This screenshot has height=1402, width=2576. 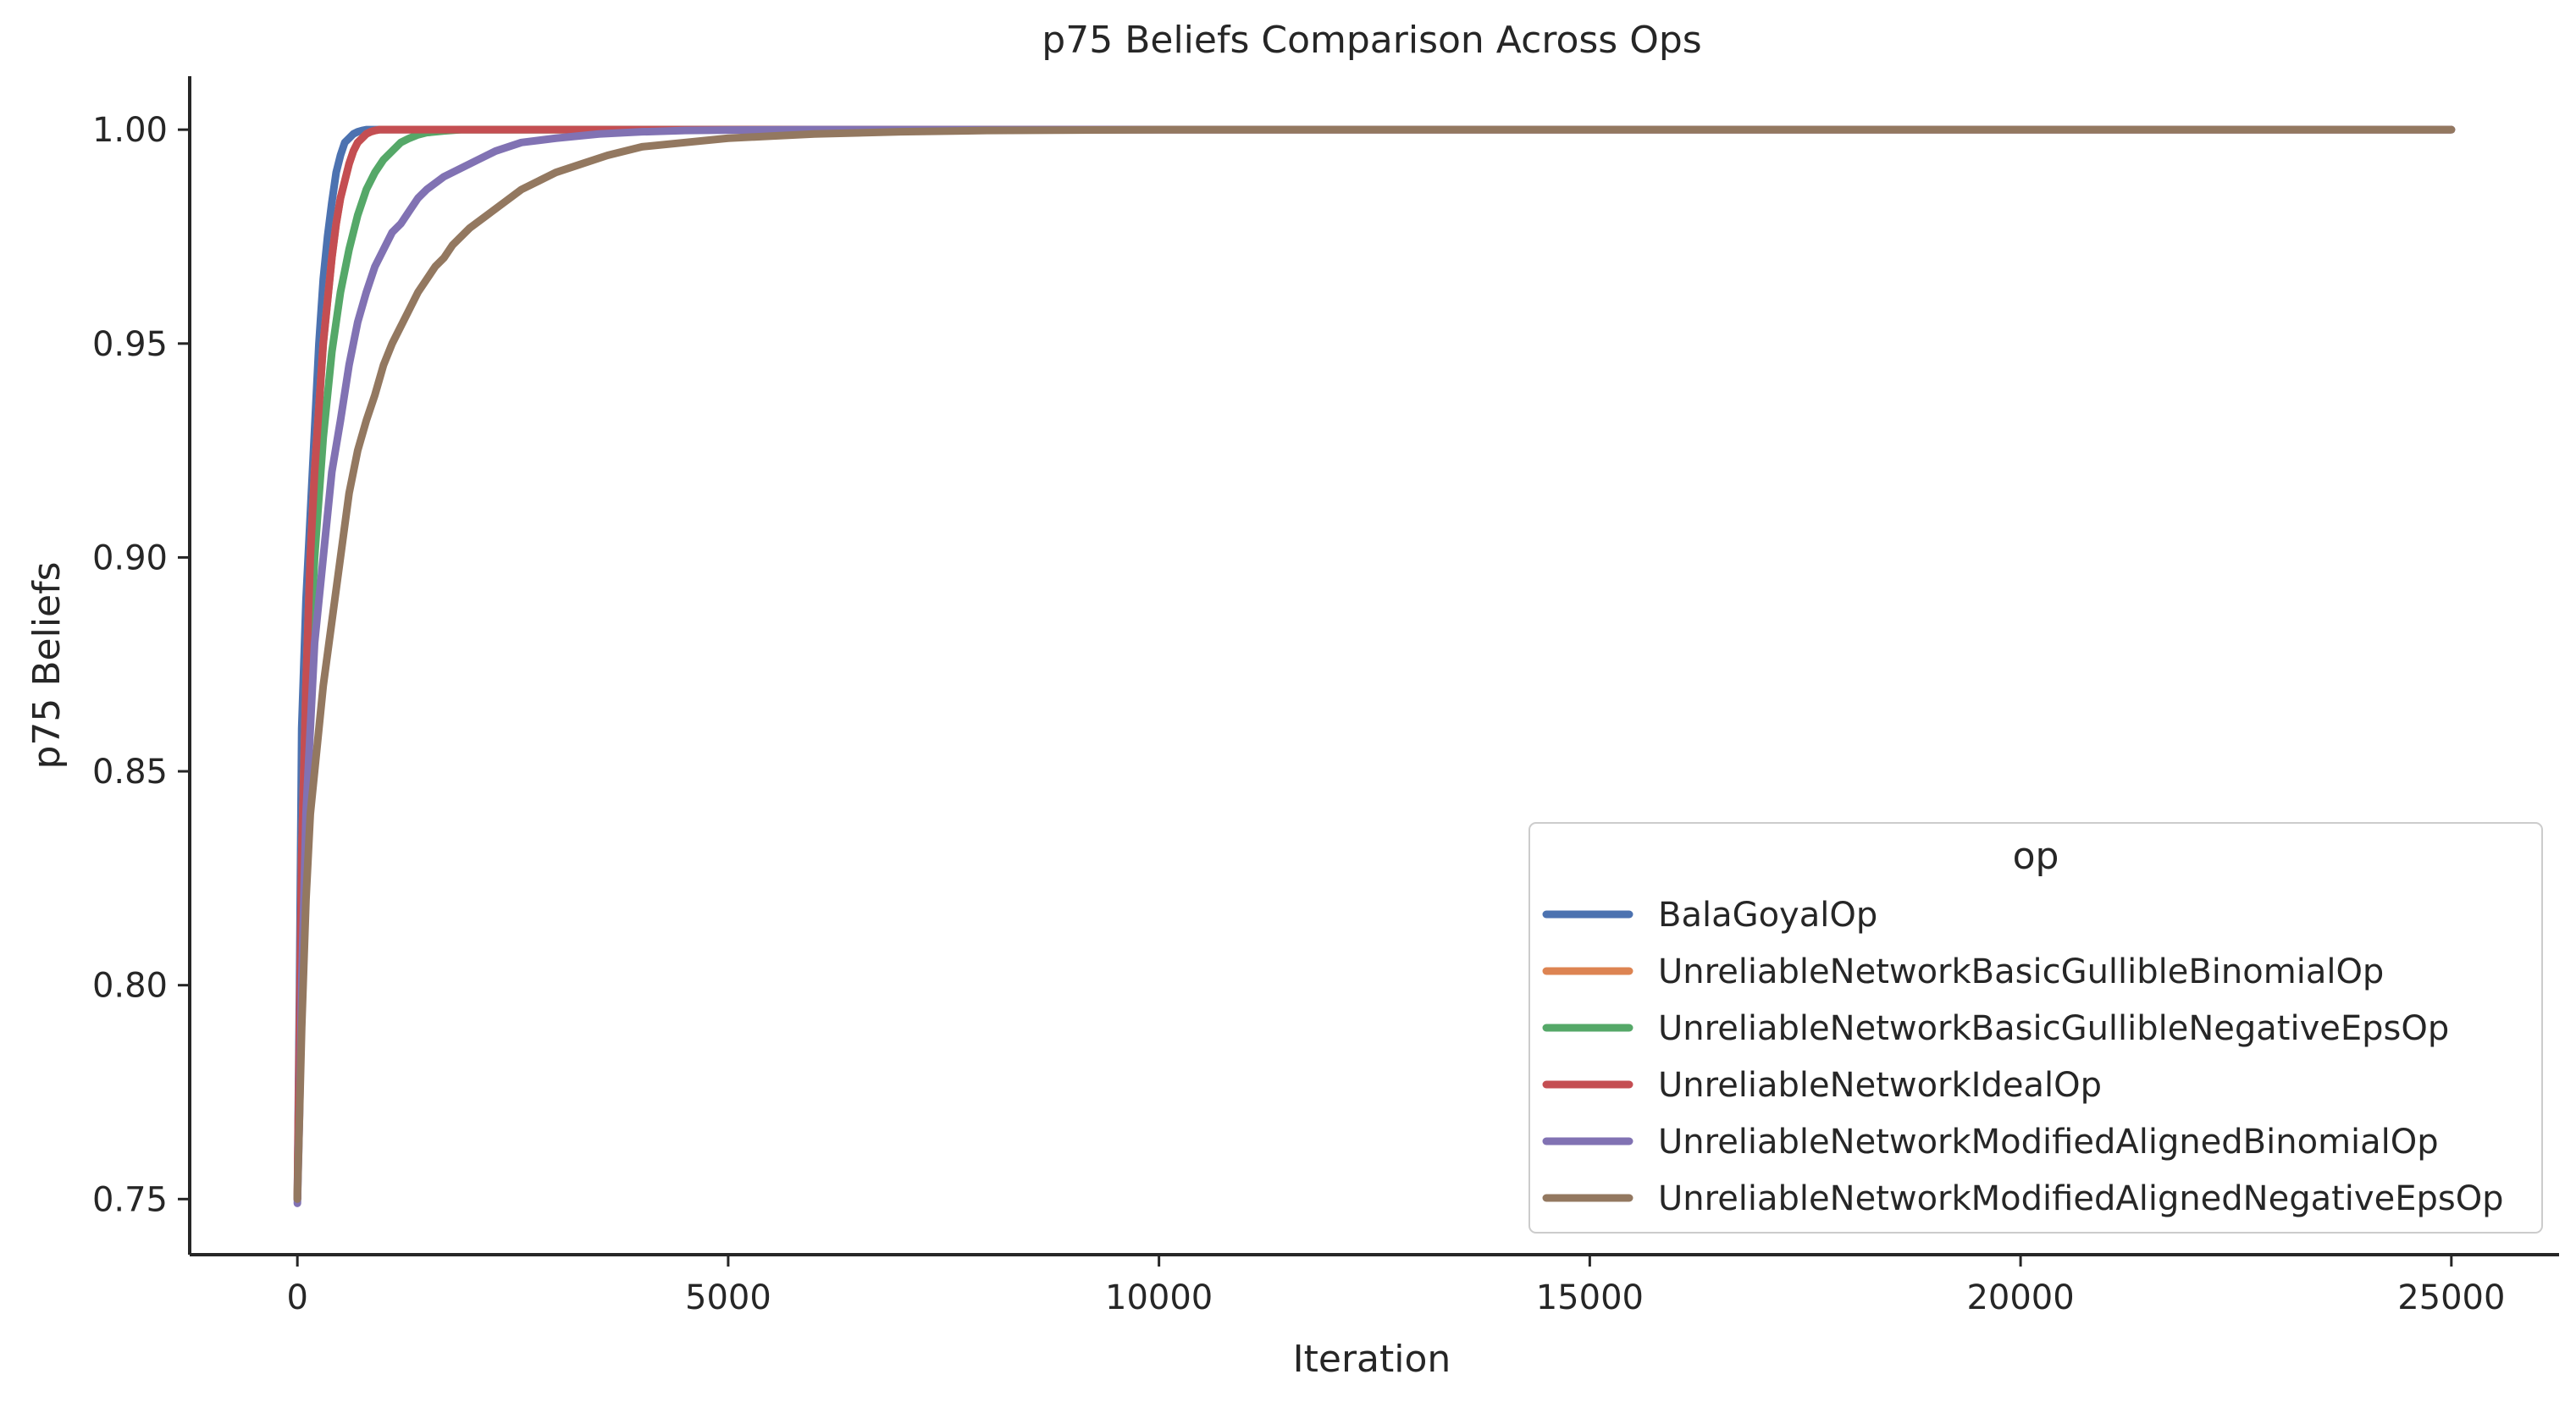 I want to click on y-tick-label: 1.00, so click(x=130, y=130).